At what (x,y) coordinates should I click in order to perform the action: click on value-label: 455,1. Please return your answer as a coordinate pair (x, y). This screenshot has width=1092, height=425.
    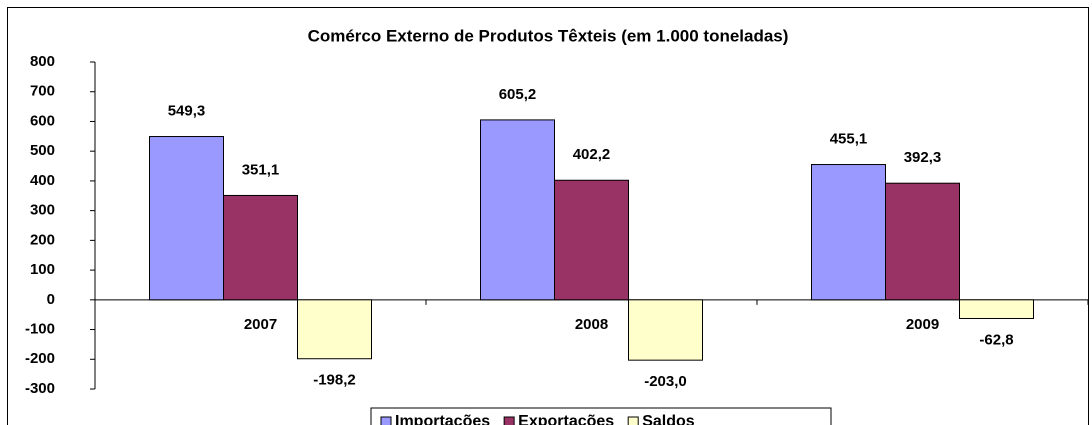
    Looking at the image, I should click on (849, 138).